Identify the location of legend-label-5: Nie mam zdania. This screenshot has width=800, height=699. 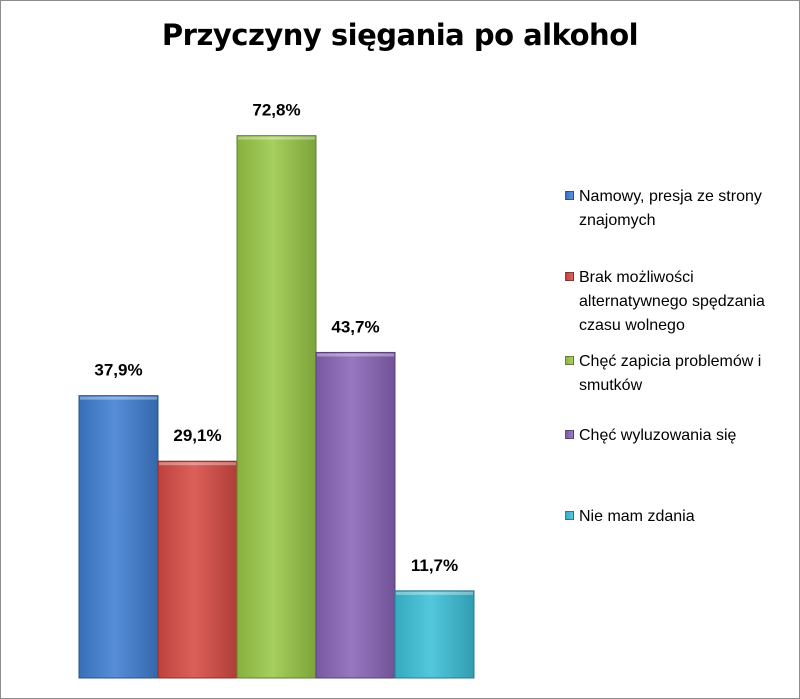
(637, 516).